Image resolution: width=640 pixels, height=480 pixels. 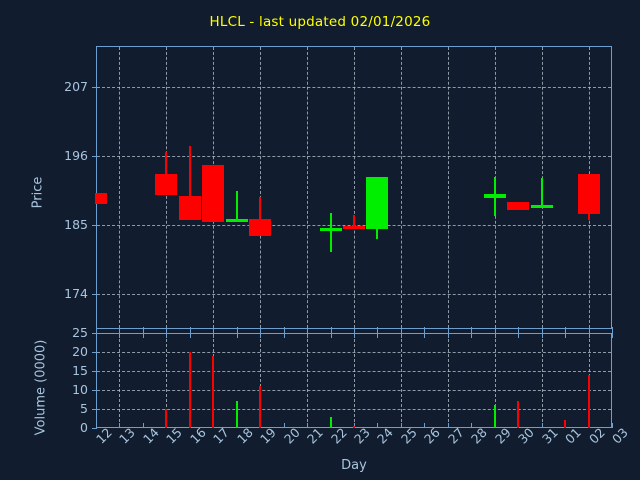 What do you see at coordinates (245, 435) in the screenshot?
I see `x-tick-label: 18` at bounding box center [245, 435].